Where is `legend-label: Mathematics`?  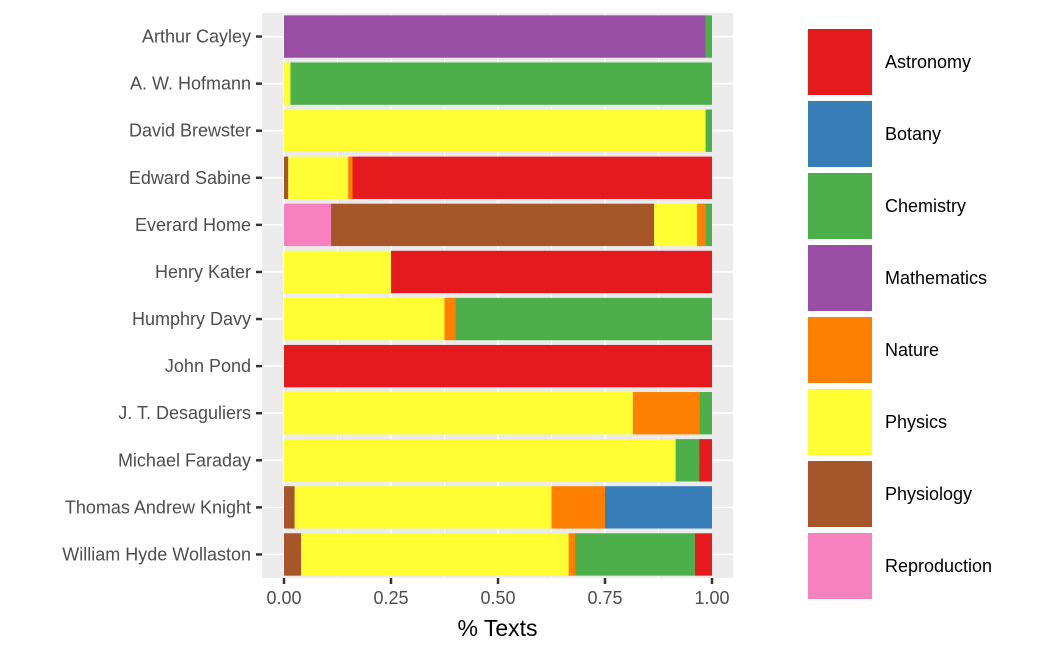 legend-label: Mathematics is located at coordinates (936, 278).